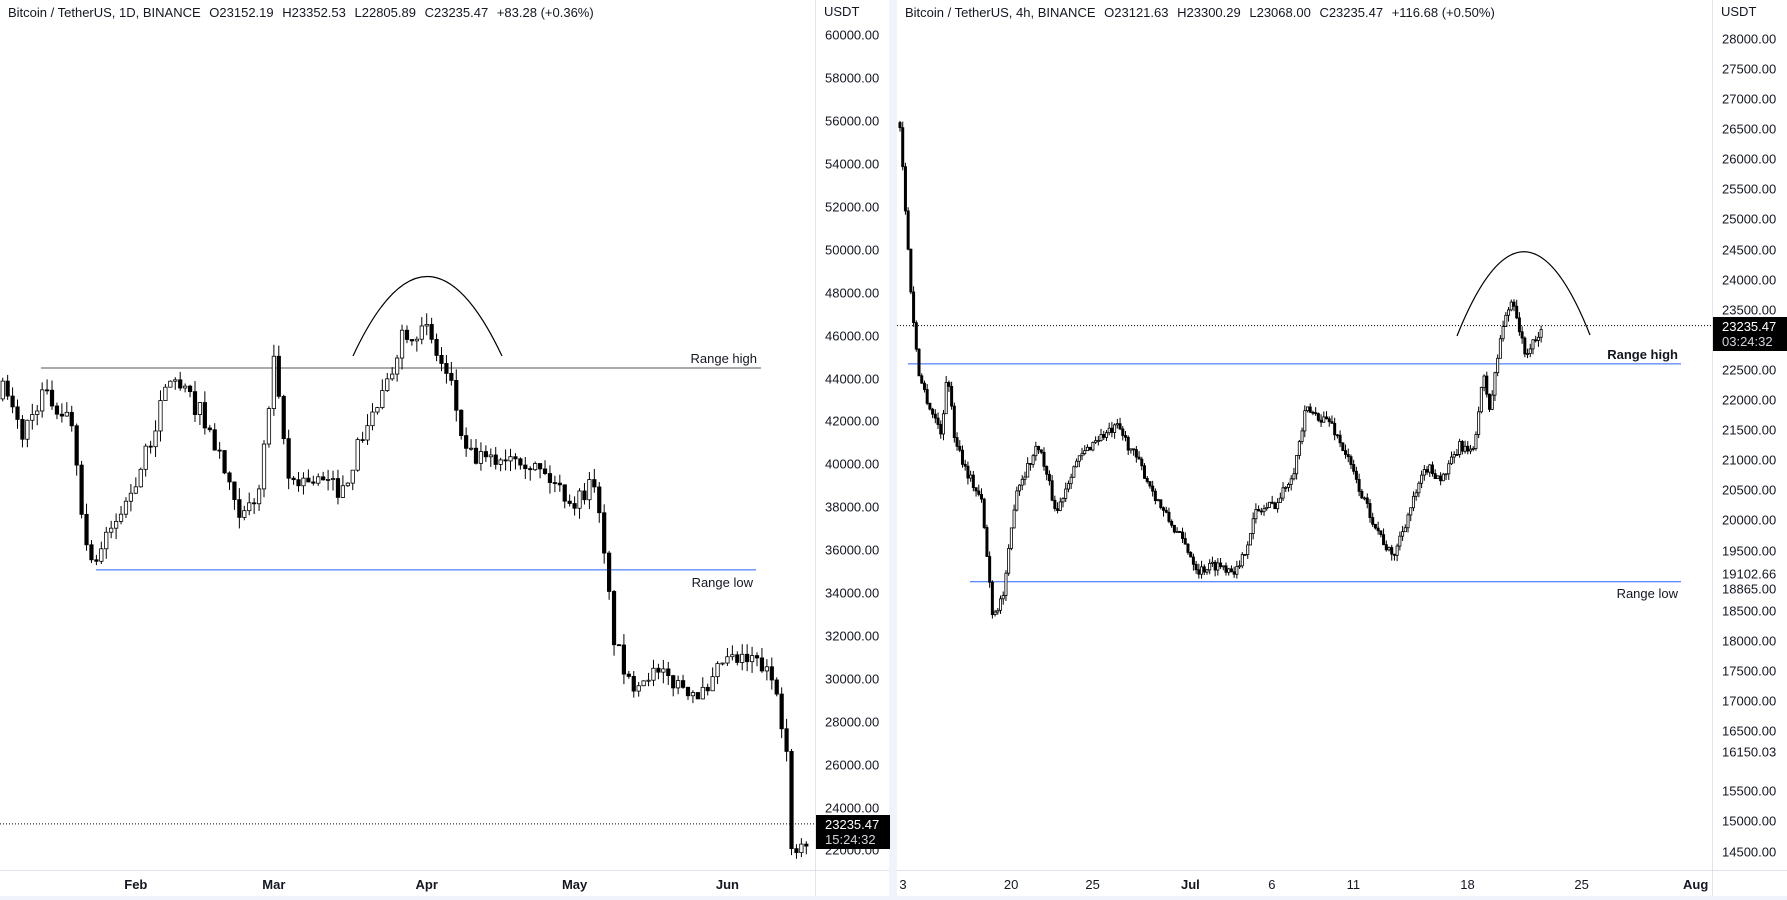  What do you see at coordinates (852, 35) in the screenshot?
I see `price-tick: 60000.00` at bounding box center [852, 35].